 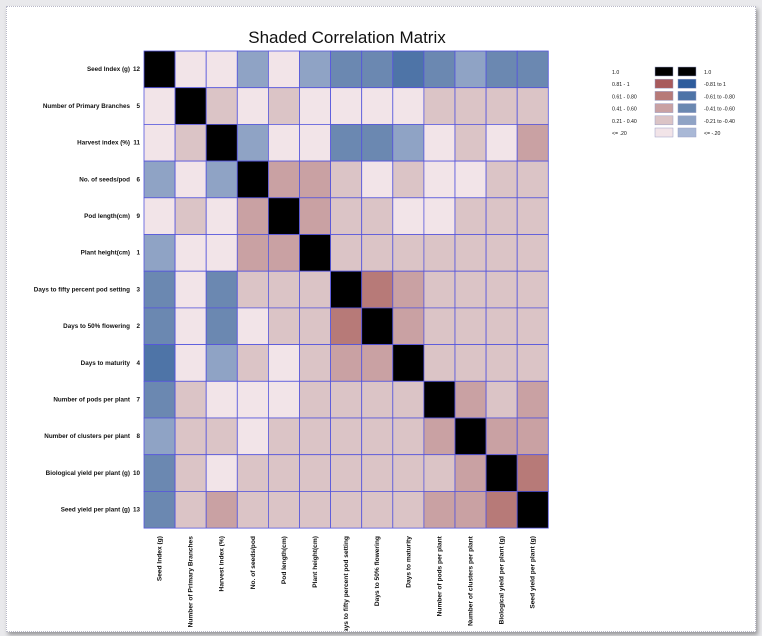 I want to click on row-number: 2, so click(x=138, y=326).